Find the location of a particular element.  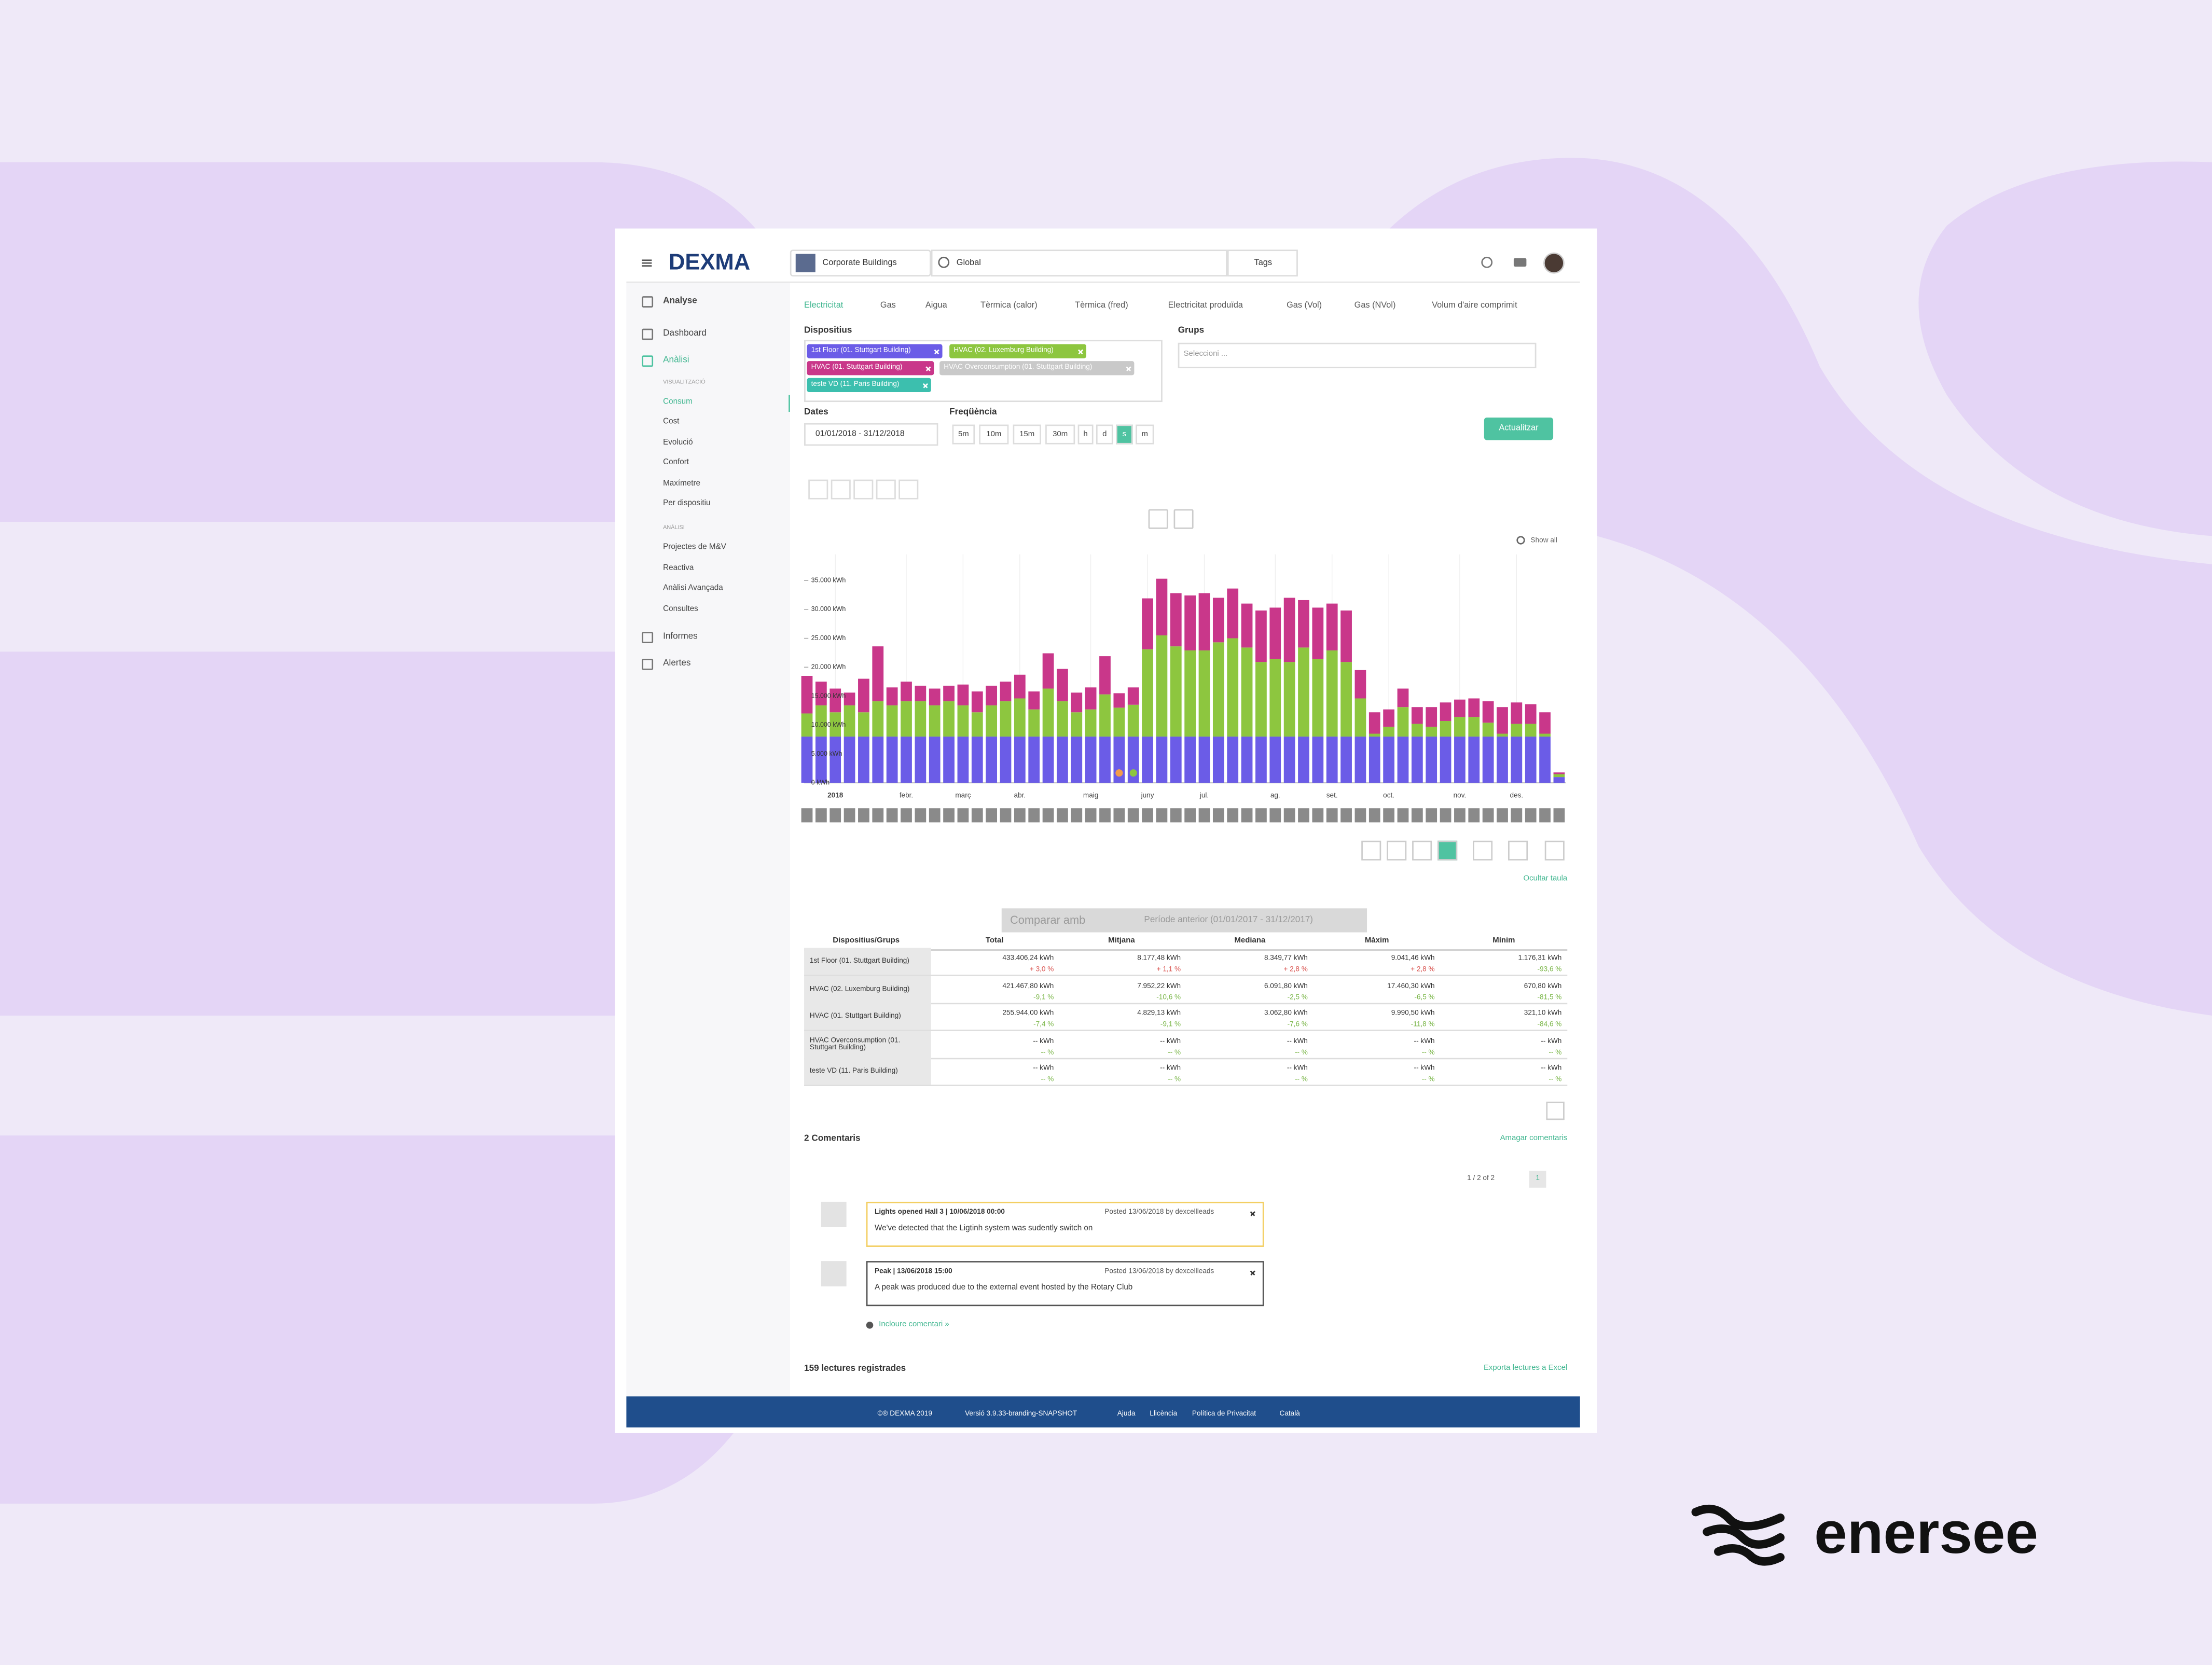

announce-icon is located at coordinates (1520, 262).